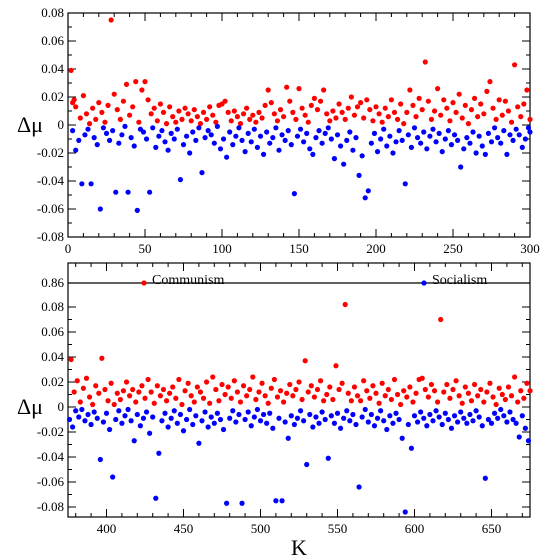 The height and width of the screenshot is (559, 550). Describe the element at coordinates (61, 406) in the screenshot. I see `y-tick-label: 0` at that location.